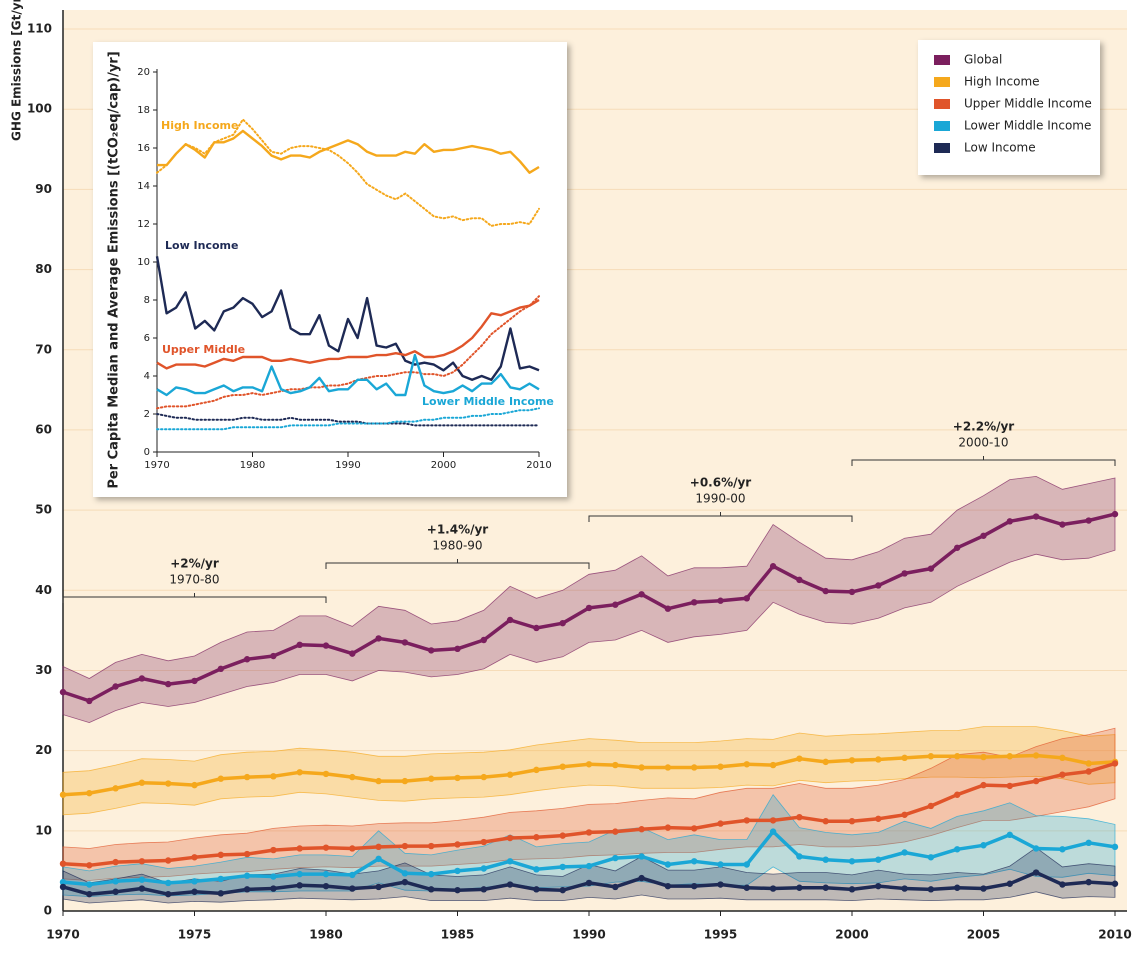 Image resolution: width=1132 pixels, height=953 pixels. I want to click on y-axis-title: GHG Emissions [Gt/yr], so click(17, 70).